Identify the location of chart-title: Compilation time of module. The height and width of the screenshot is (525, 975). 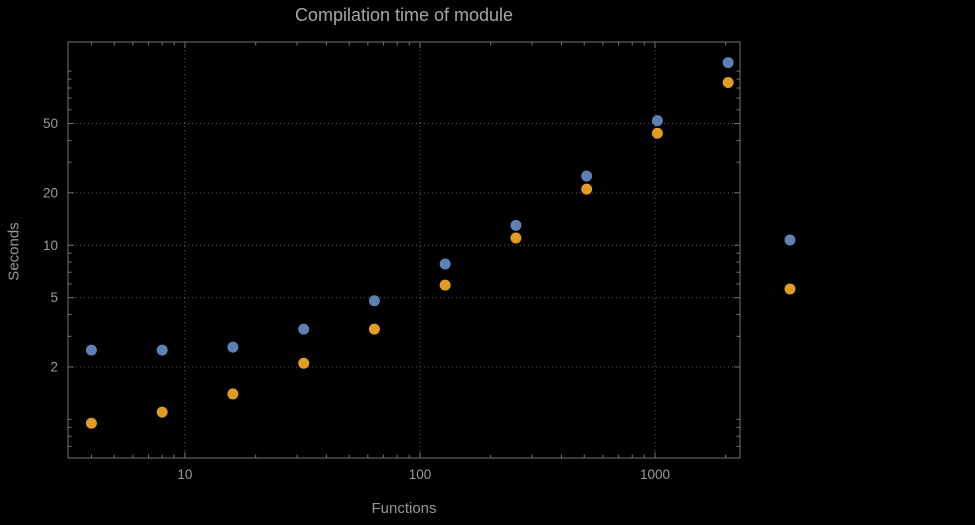
(404, 15).